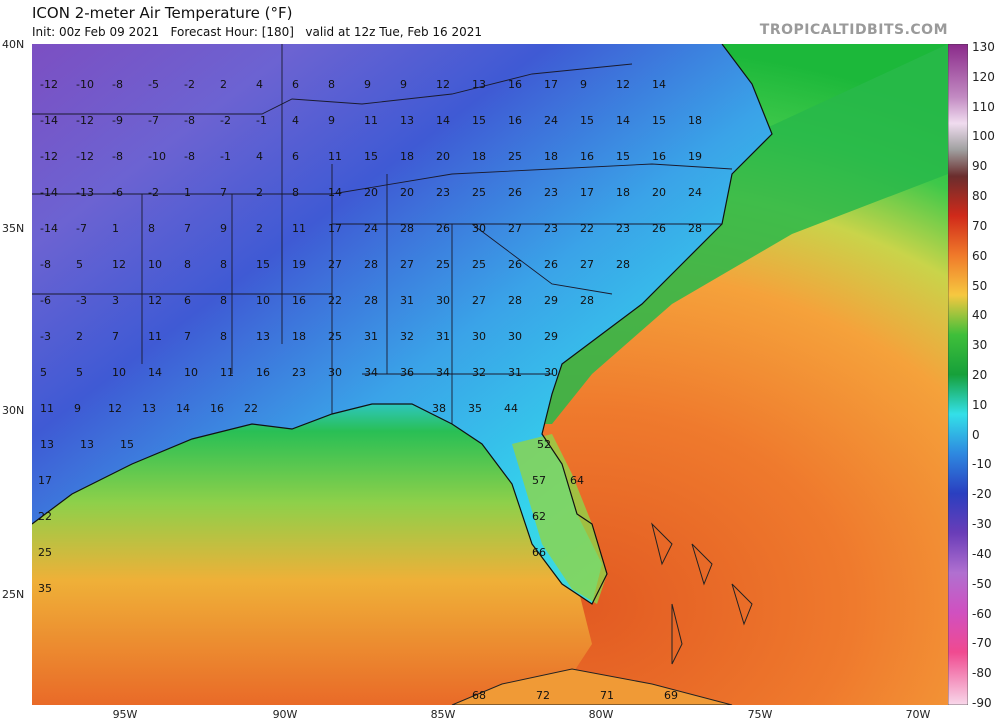 The width and height of the screenshot is (1000, 725). Describe the element at coordinates (918, 714) in the screenshot. I see `lon-label-70w: 70W` at that location.